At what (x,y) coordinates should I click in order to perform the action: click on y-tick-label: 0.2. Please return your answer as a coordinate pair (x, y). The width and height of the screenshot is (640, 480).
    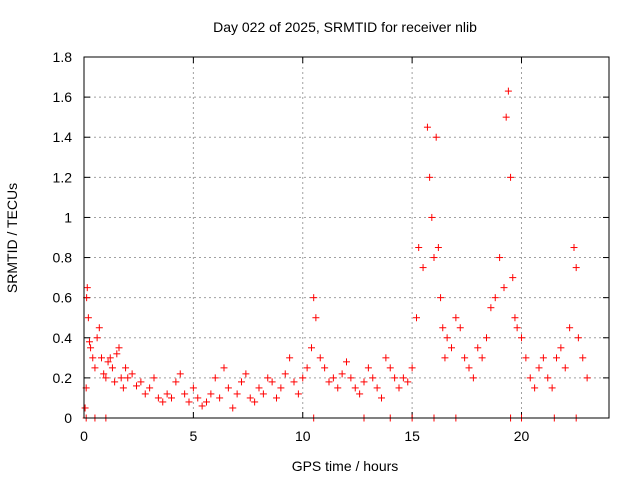
    Looking at the image, I should click on (63, 378).